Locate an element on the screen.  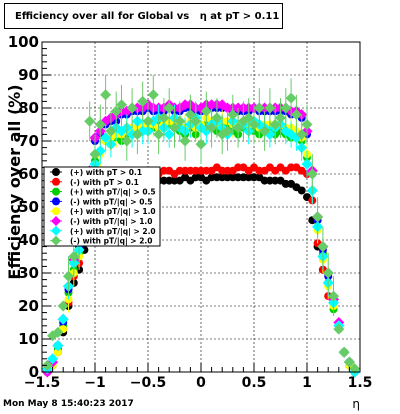
y-tick-label: 10 is located at coordinates (28, 339).